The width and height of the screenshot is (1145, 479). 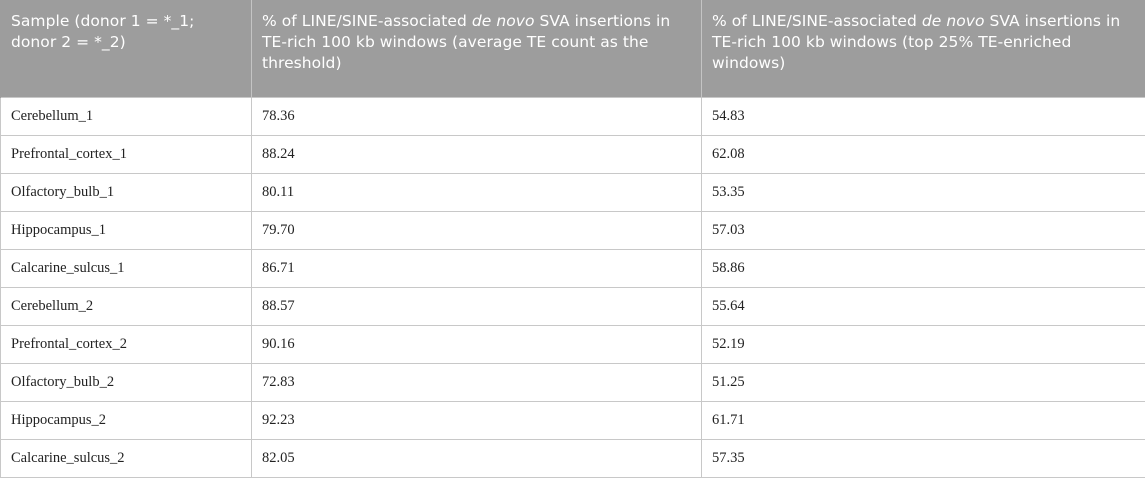 What do you see at coordinates (126, 458) in the screenshot?
I see `cell-sample: Calcarine_sulcus_2` at bounding box center [126, 458].